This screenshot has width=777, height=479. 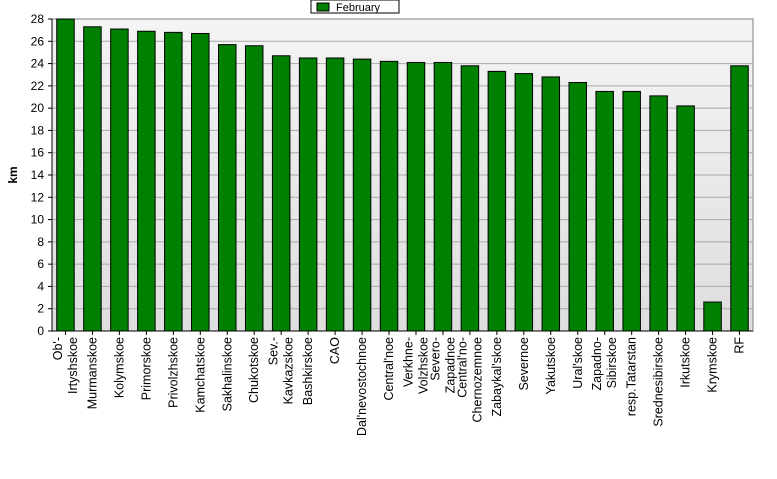 What do you see at coordinates (38, 220) in the screenshot?
I see `y-tick-label: 10` at bounding box center [38, 220].